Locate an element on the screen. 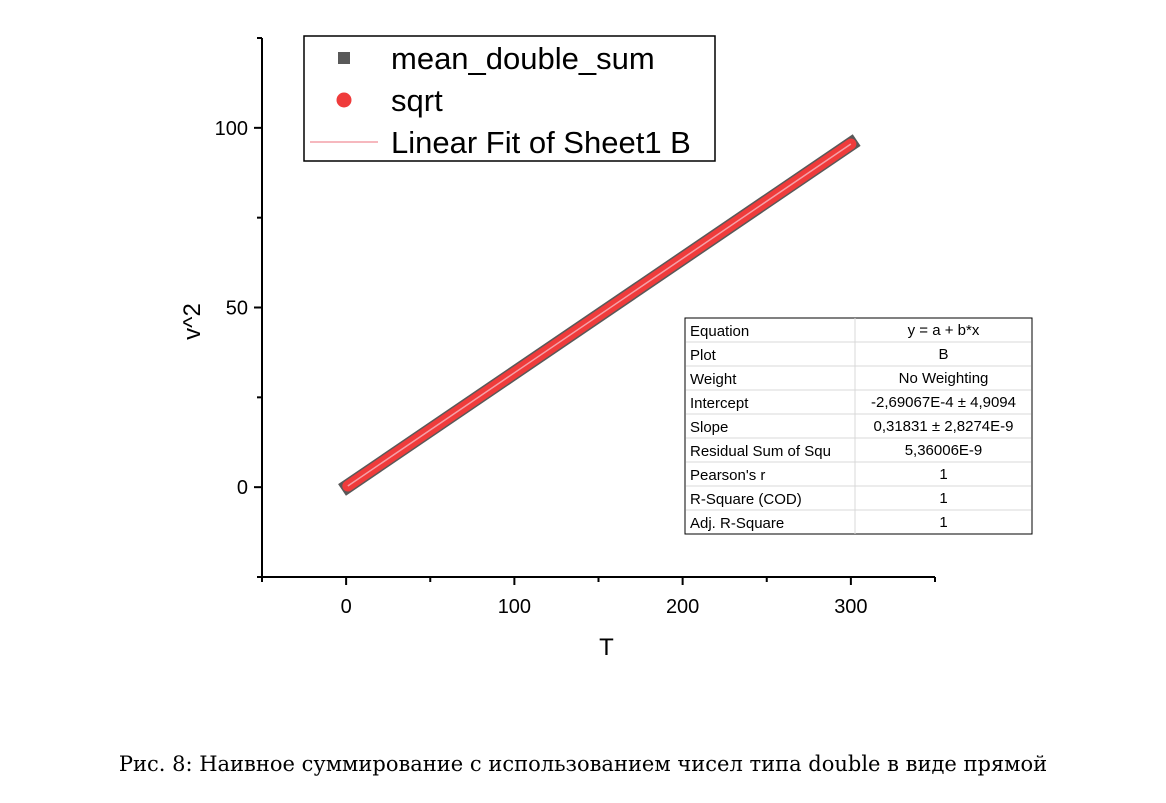  stats-key: Equation is located at coordinates (719, 331).